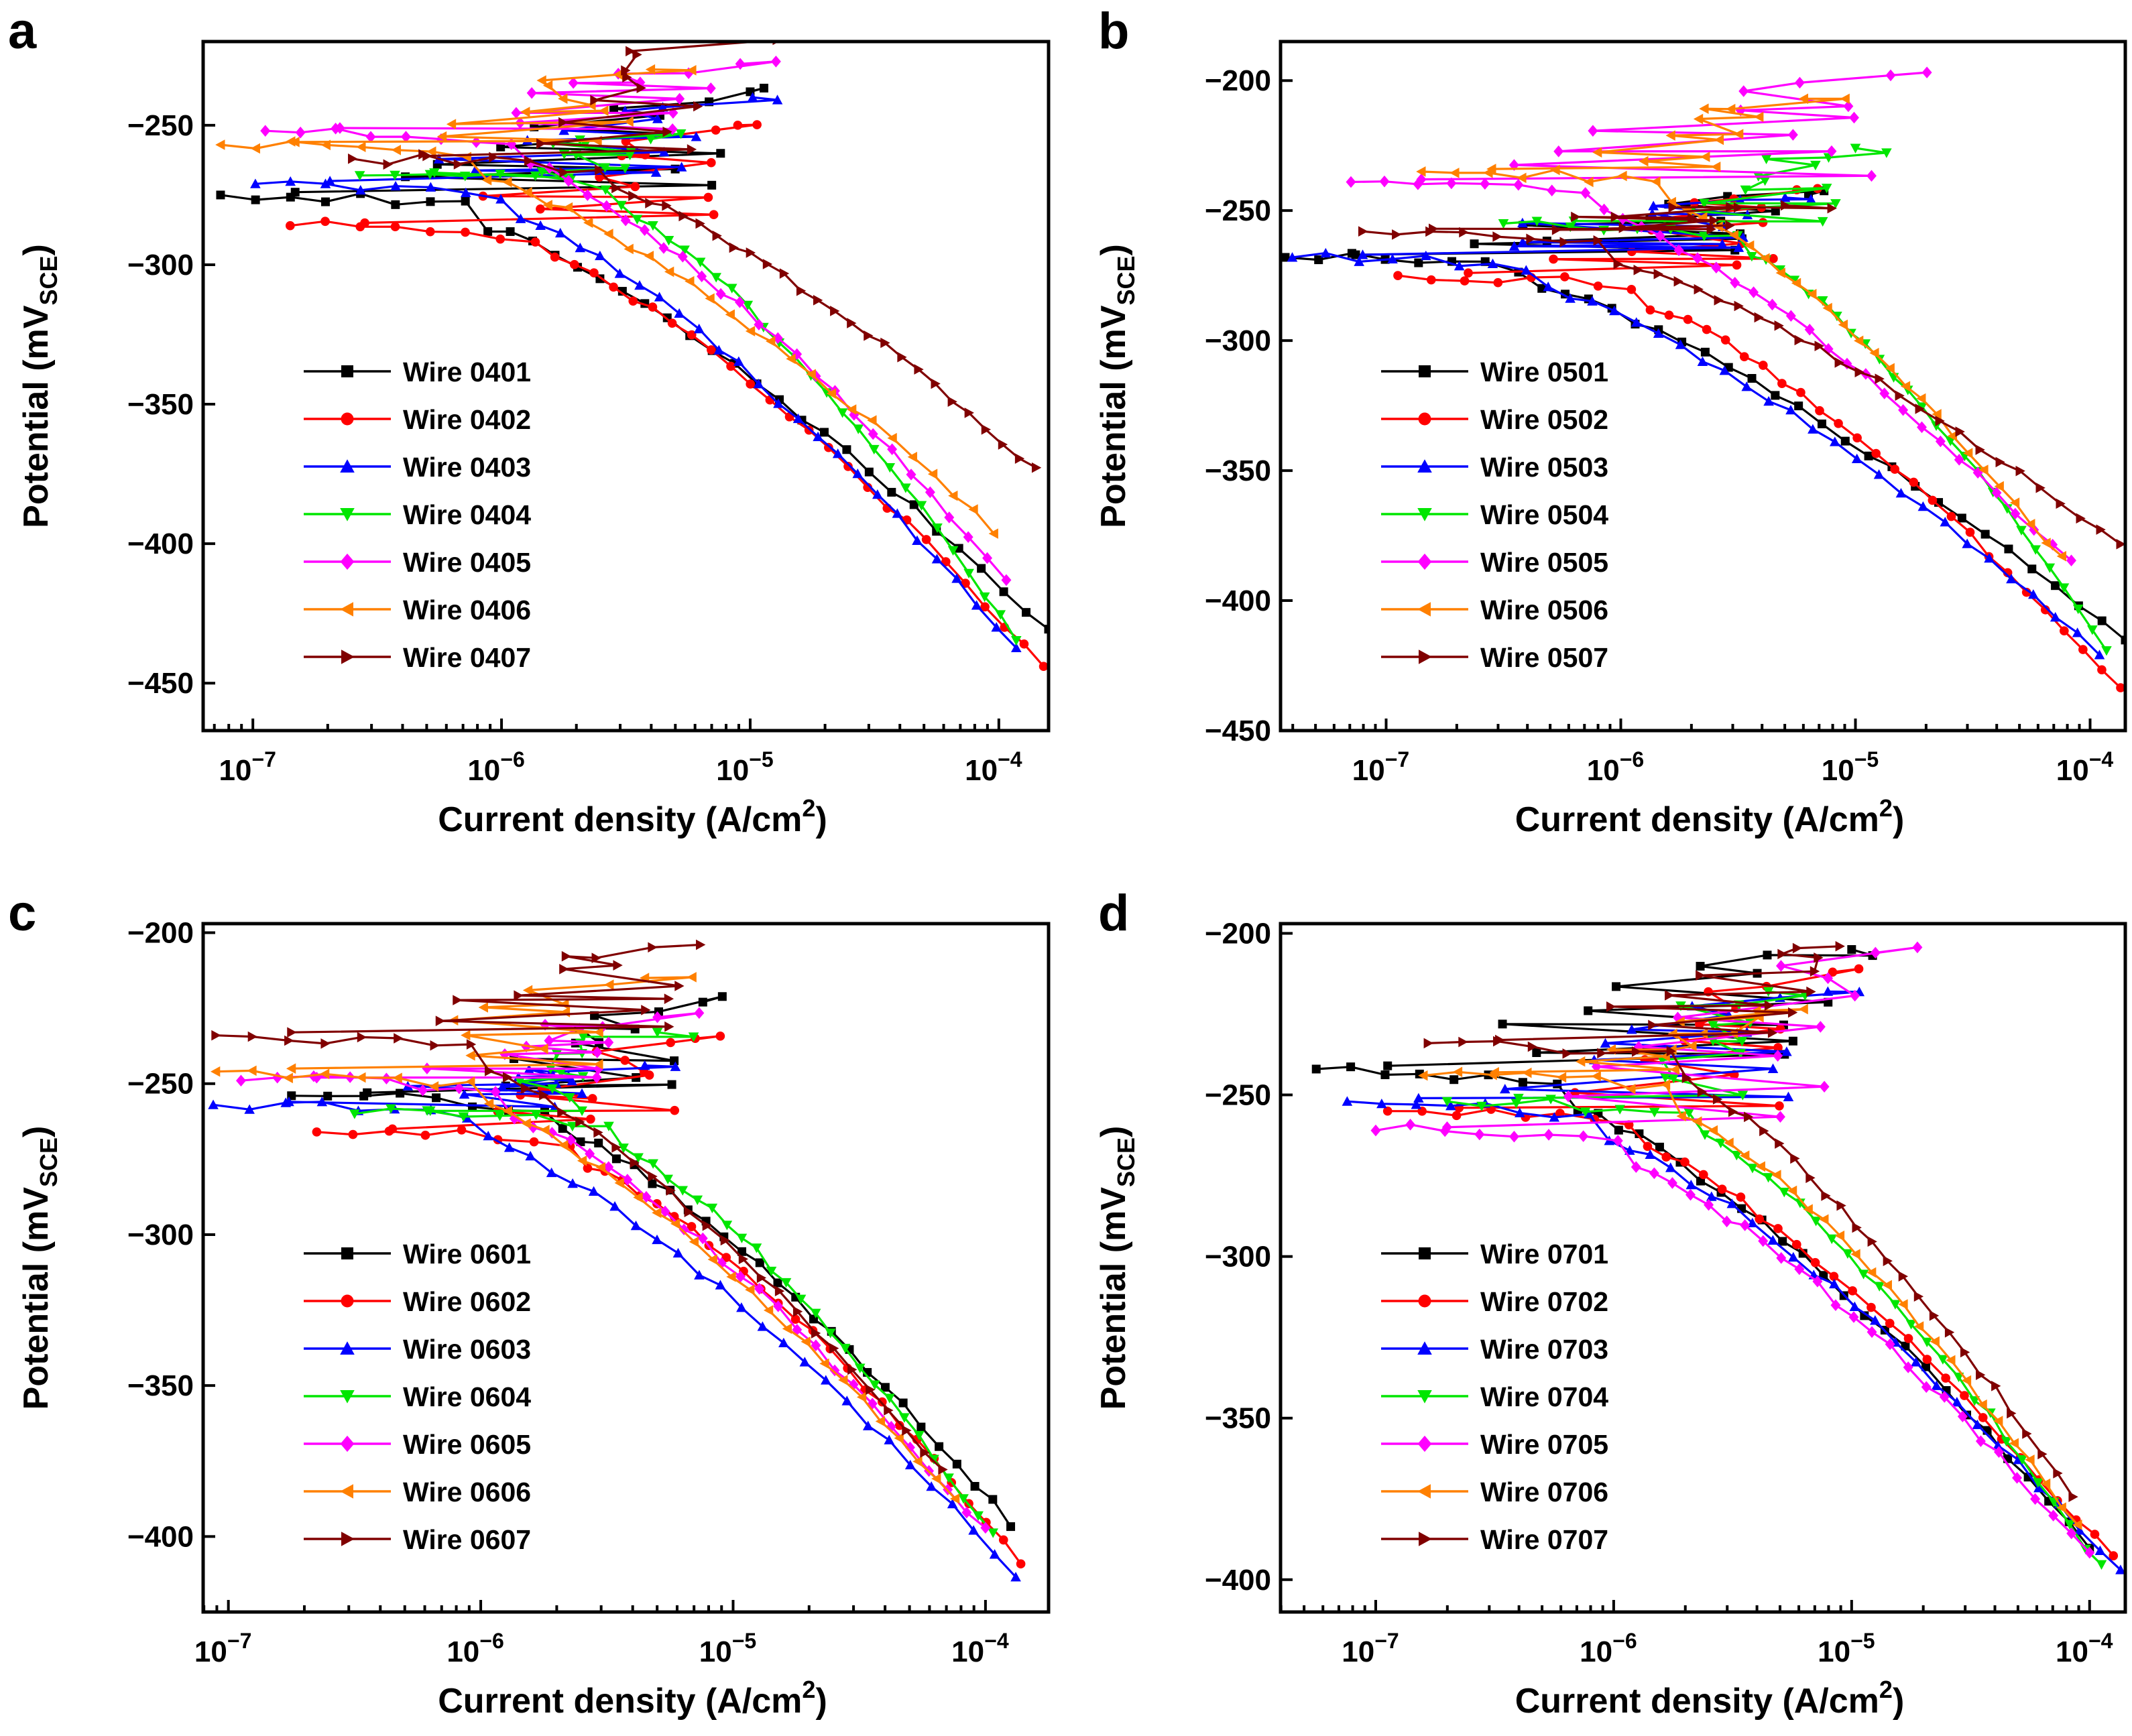  What do you see at coordinates (1494, 372) in the screenshot?
I see `legend-entry: Wire 0501` at bounding box center [1494, 372].